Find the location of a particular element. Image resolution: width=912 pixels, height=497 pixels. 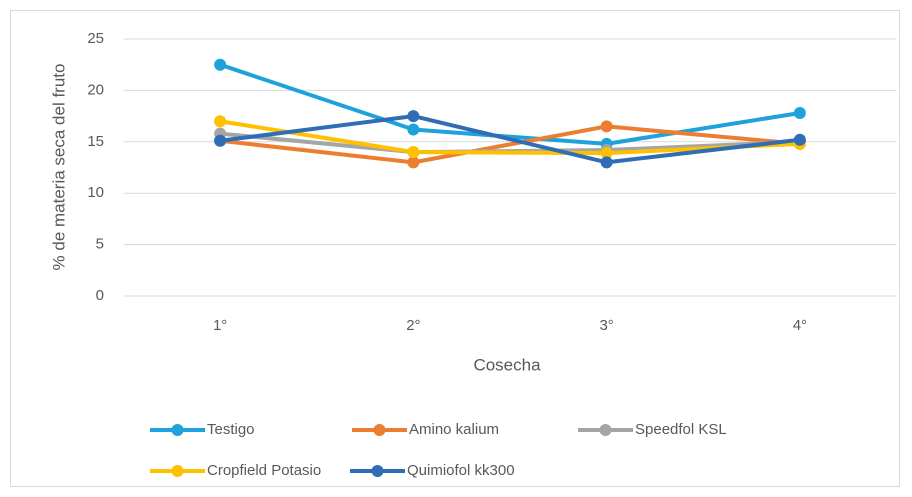

legend-label: Testigo is located at coordinates (231, 429).